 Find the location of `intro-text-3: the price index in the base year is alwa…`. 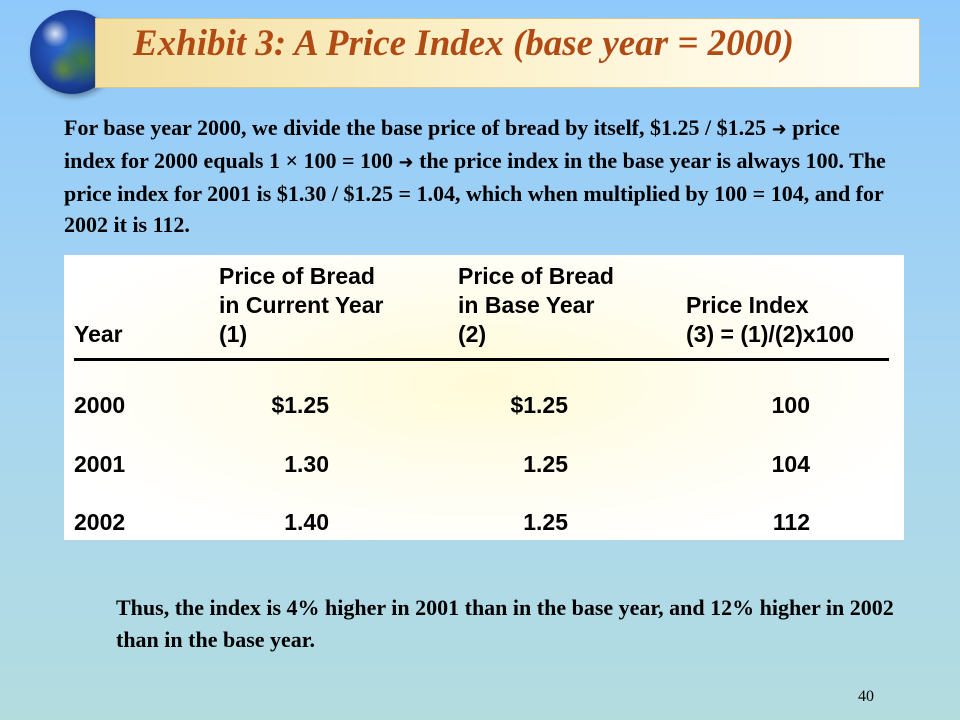

intro-text-3: the price index in the base year is alwa… is located at coordinates (475, 192).